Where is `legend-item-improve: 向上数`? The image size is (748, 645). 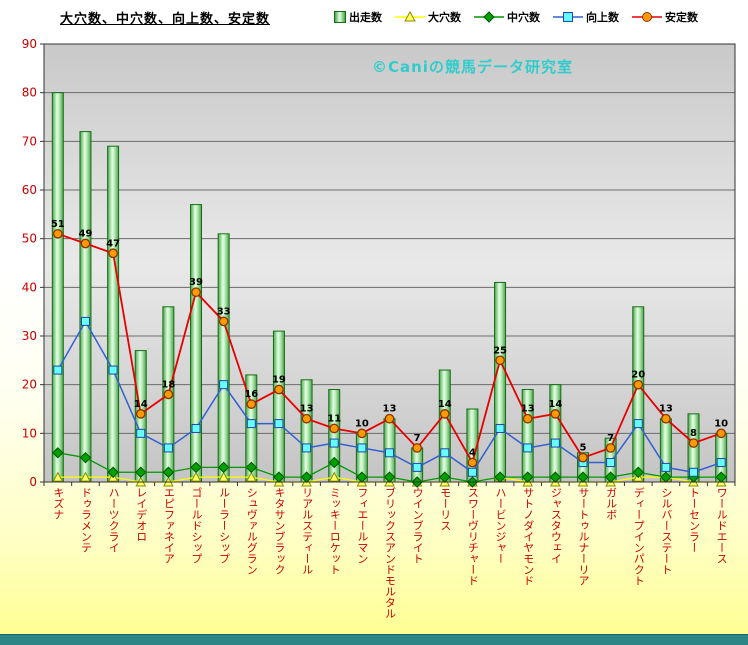
legend-item-improve: 向上数 is located at coordinates (586, 17).